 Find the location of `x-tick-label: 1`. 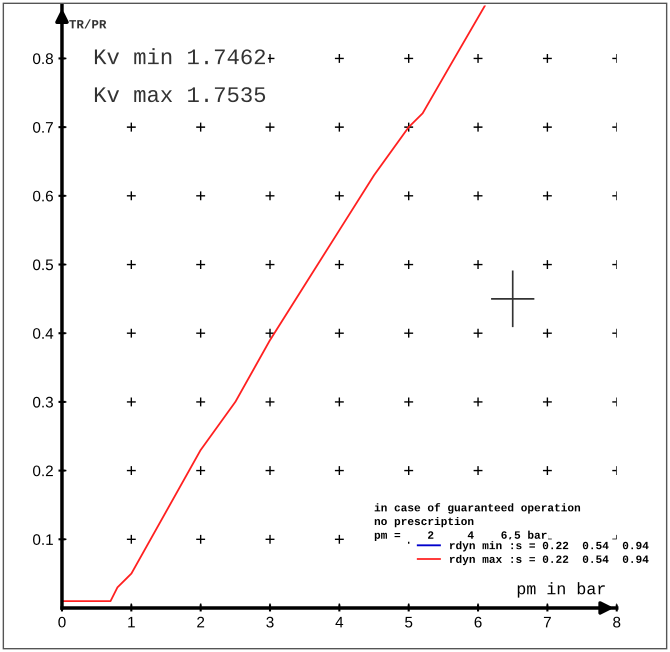

x-tick-label: 1 is located at coordinates (131, 622).